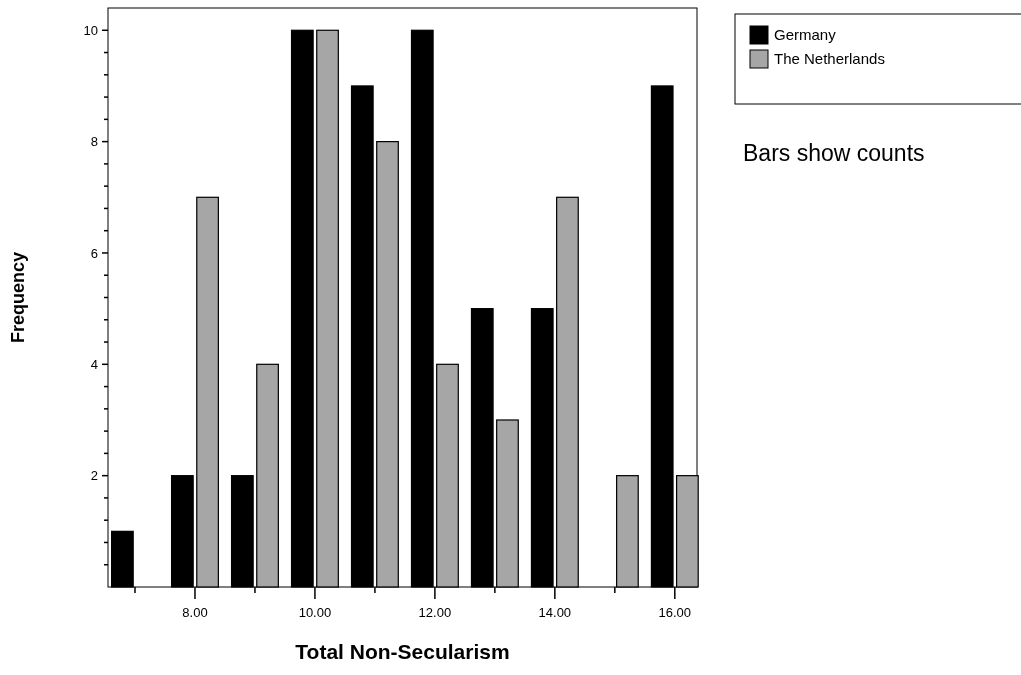 The height and width of the screenshot is (675, 1021). Describe the element at coordinates (90, 30) in the screenshot. I see `y-tick-label: 10` at that location.